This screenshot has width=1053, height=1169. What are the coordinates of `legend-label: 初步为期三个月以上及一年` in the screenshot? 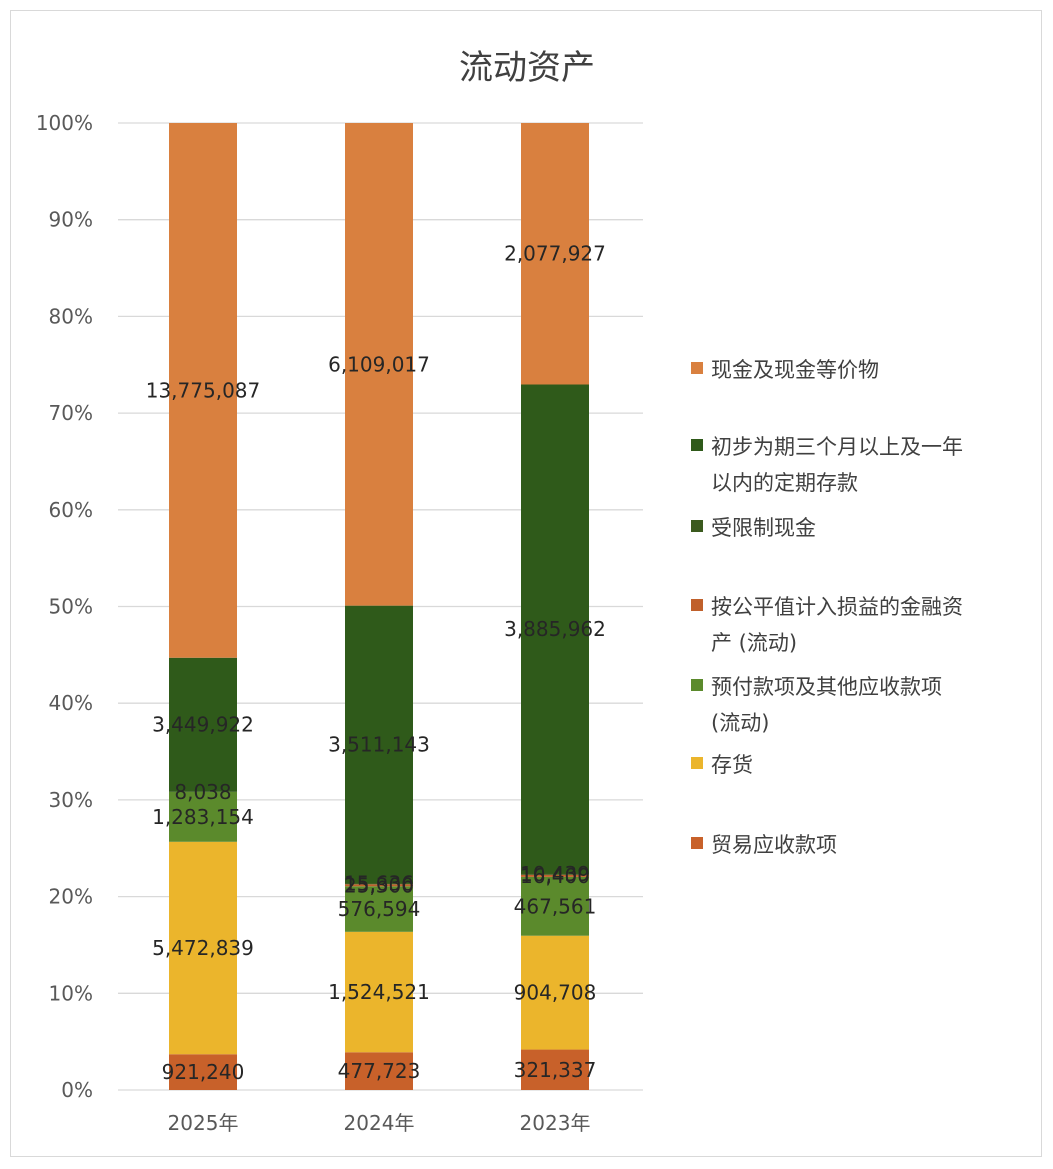 It's located at (837, 447).